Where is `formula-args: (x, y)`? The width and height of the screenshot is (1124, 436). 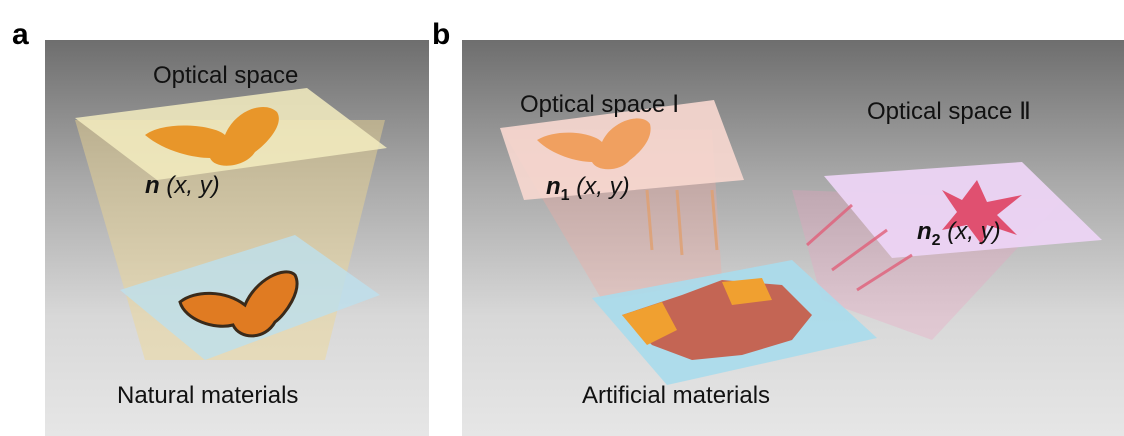 formula-args: (x, y) is located at coordinates (193, 185).